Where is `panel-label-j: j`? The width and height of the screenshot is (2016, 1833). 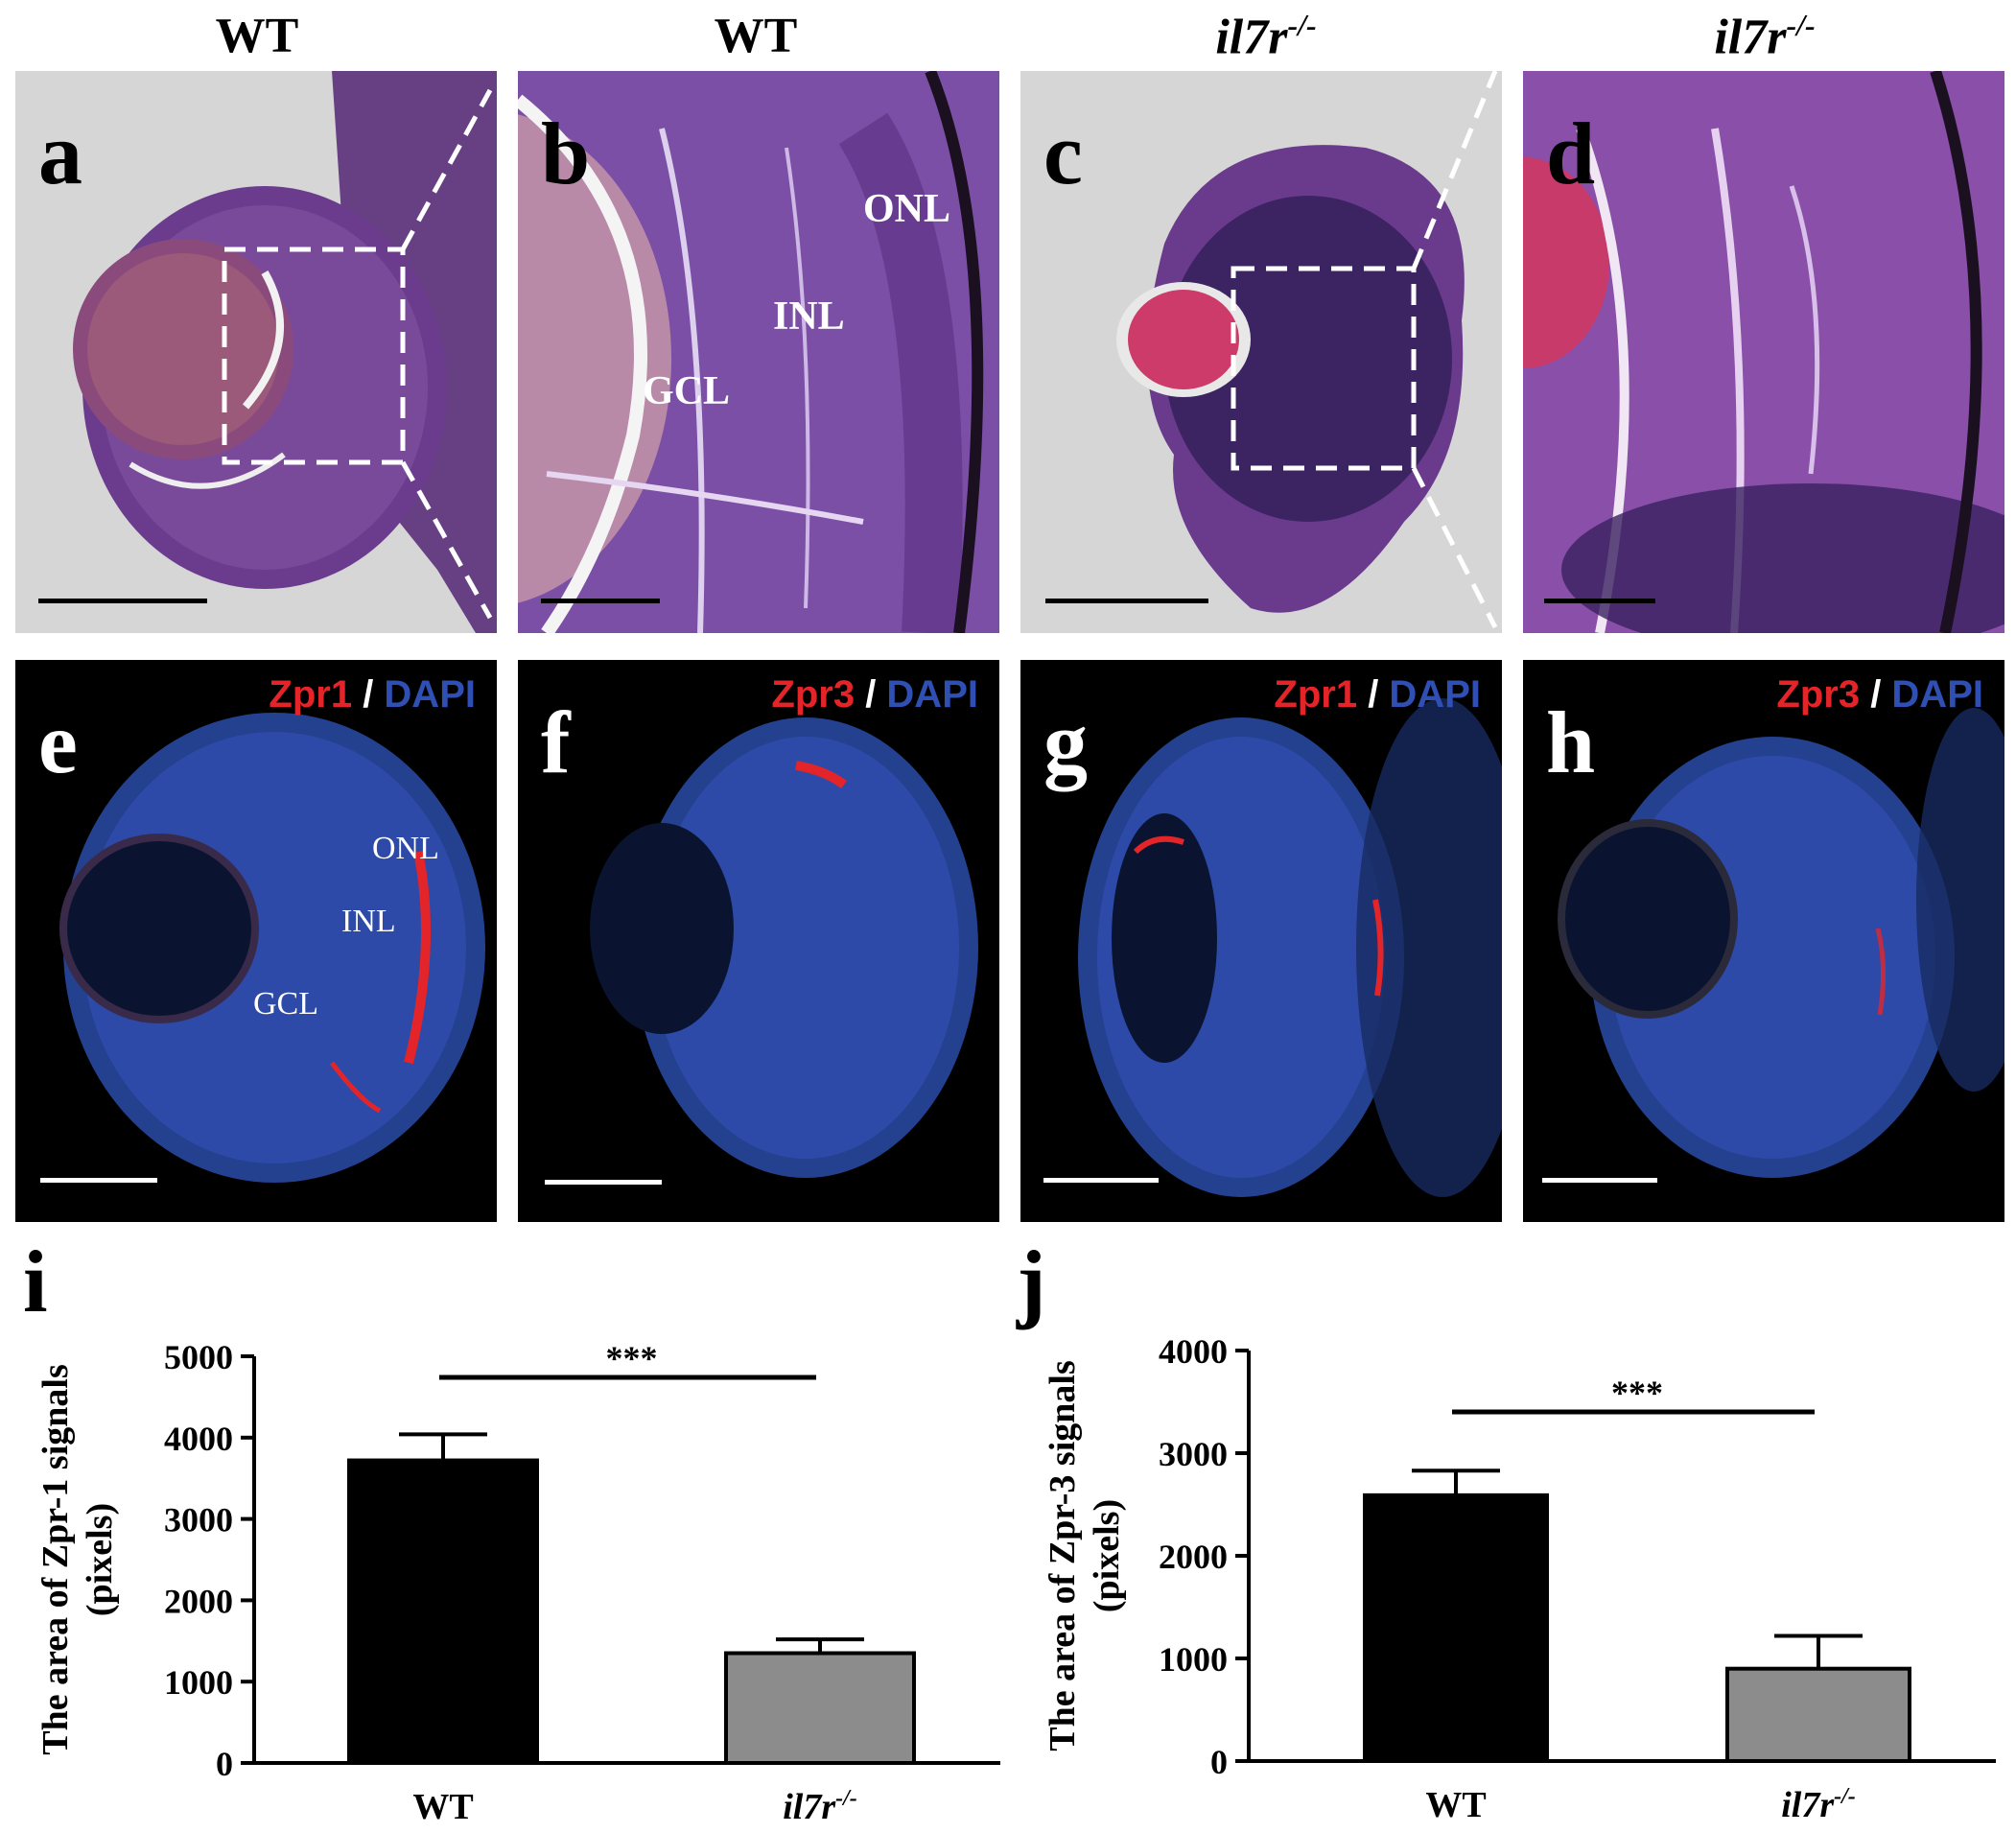 panel-label-j: j is located at coordinates (1031, 1281).